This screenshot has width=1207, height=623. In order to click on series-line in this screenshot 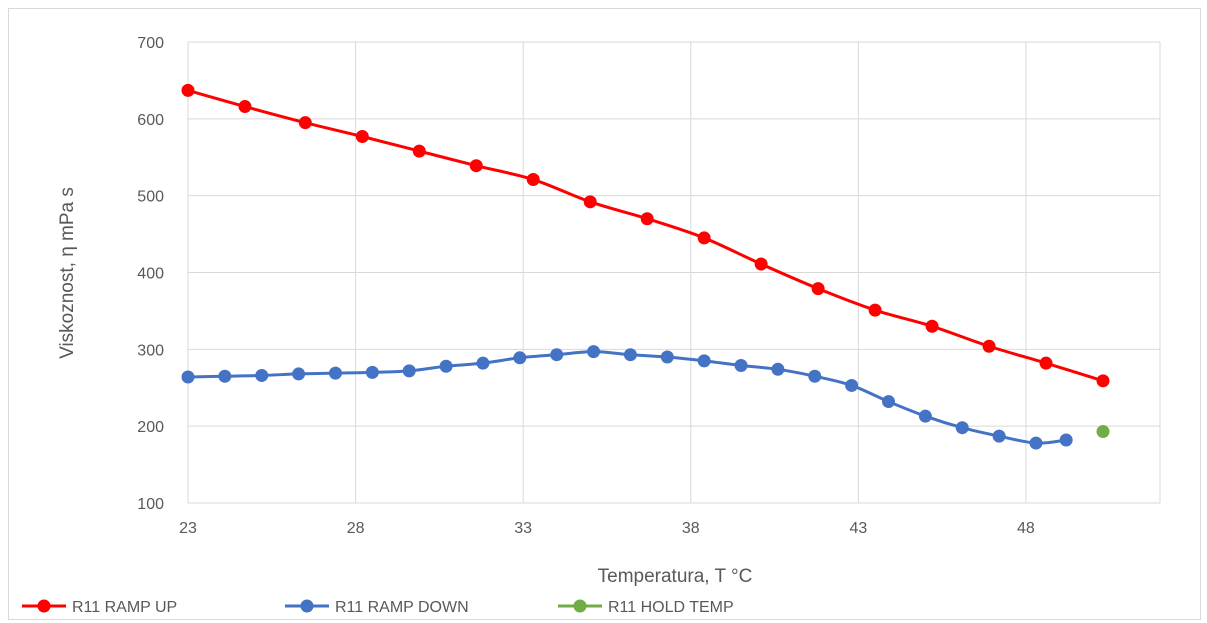, I will do `click(627, 397)`.